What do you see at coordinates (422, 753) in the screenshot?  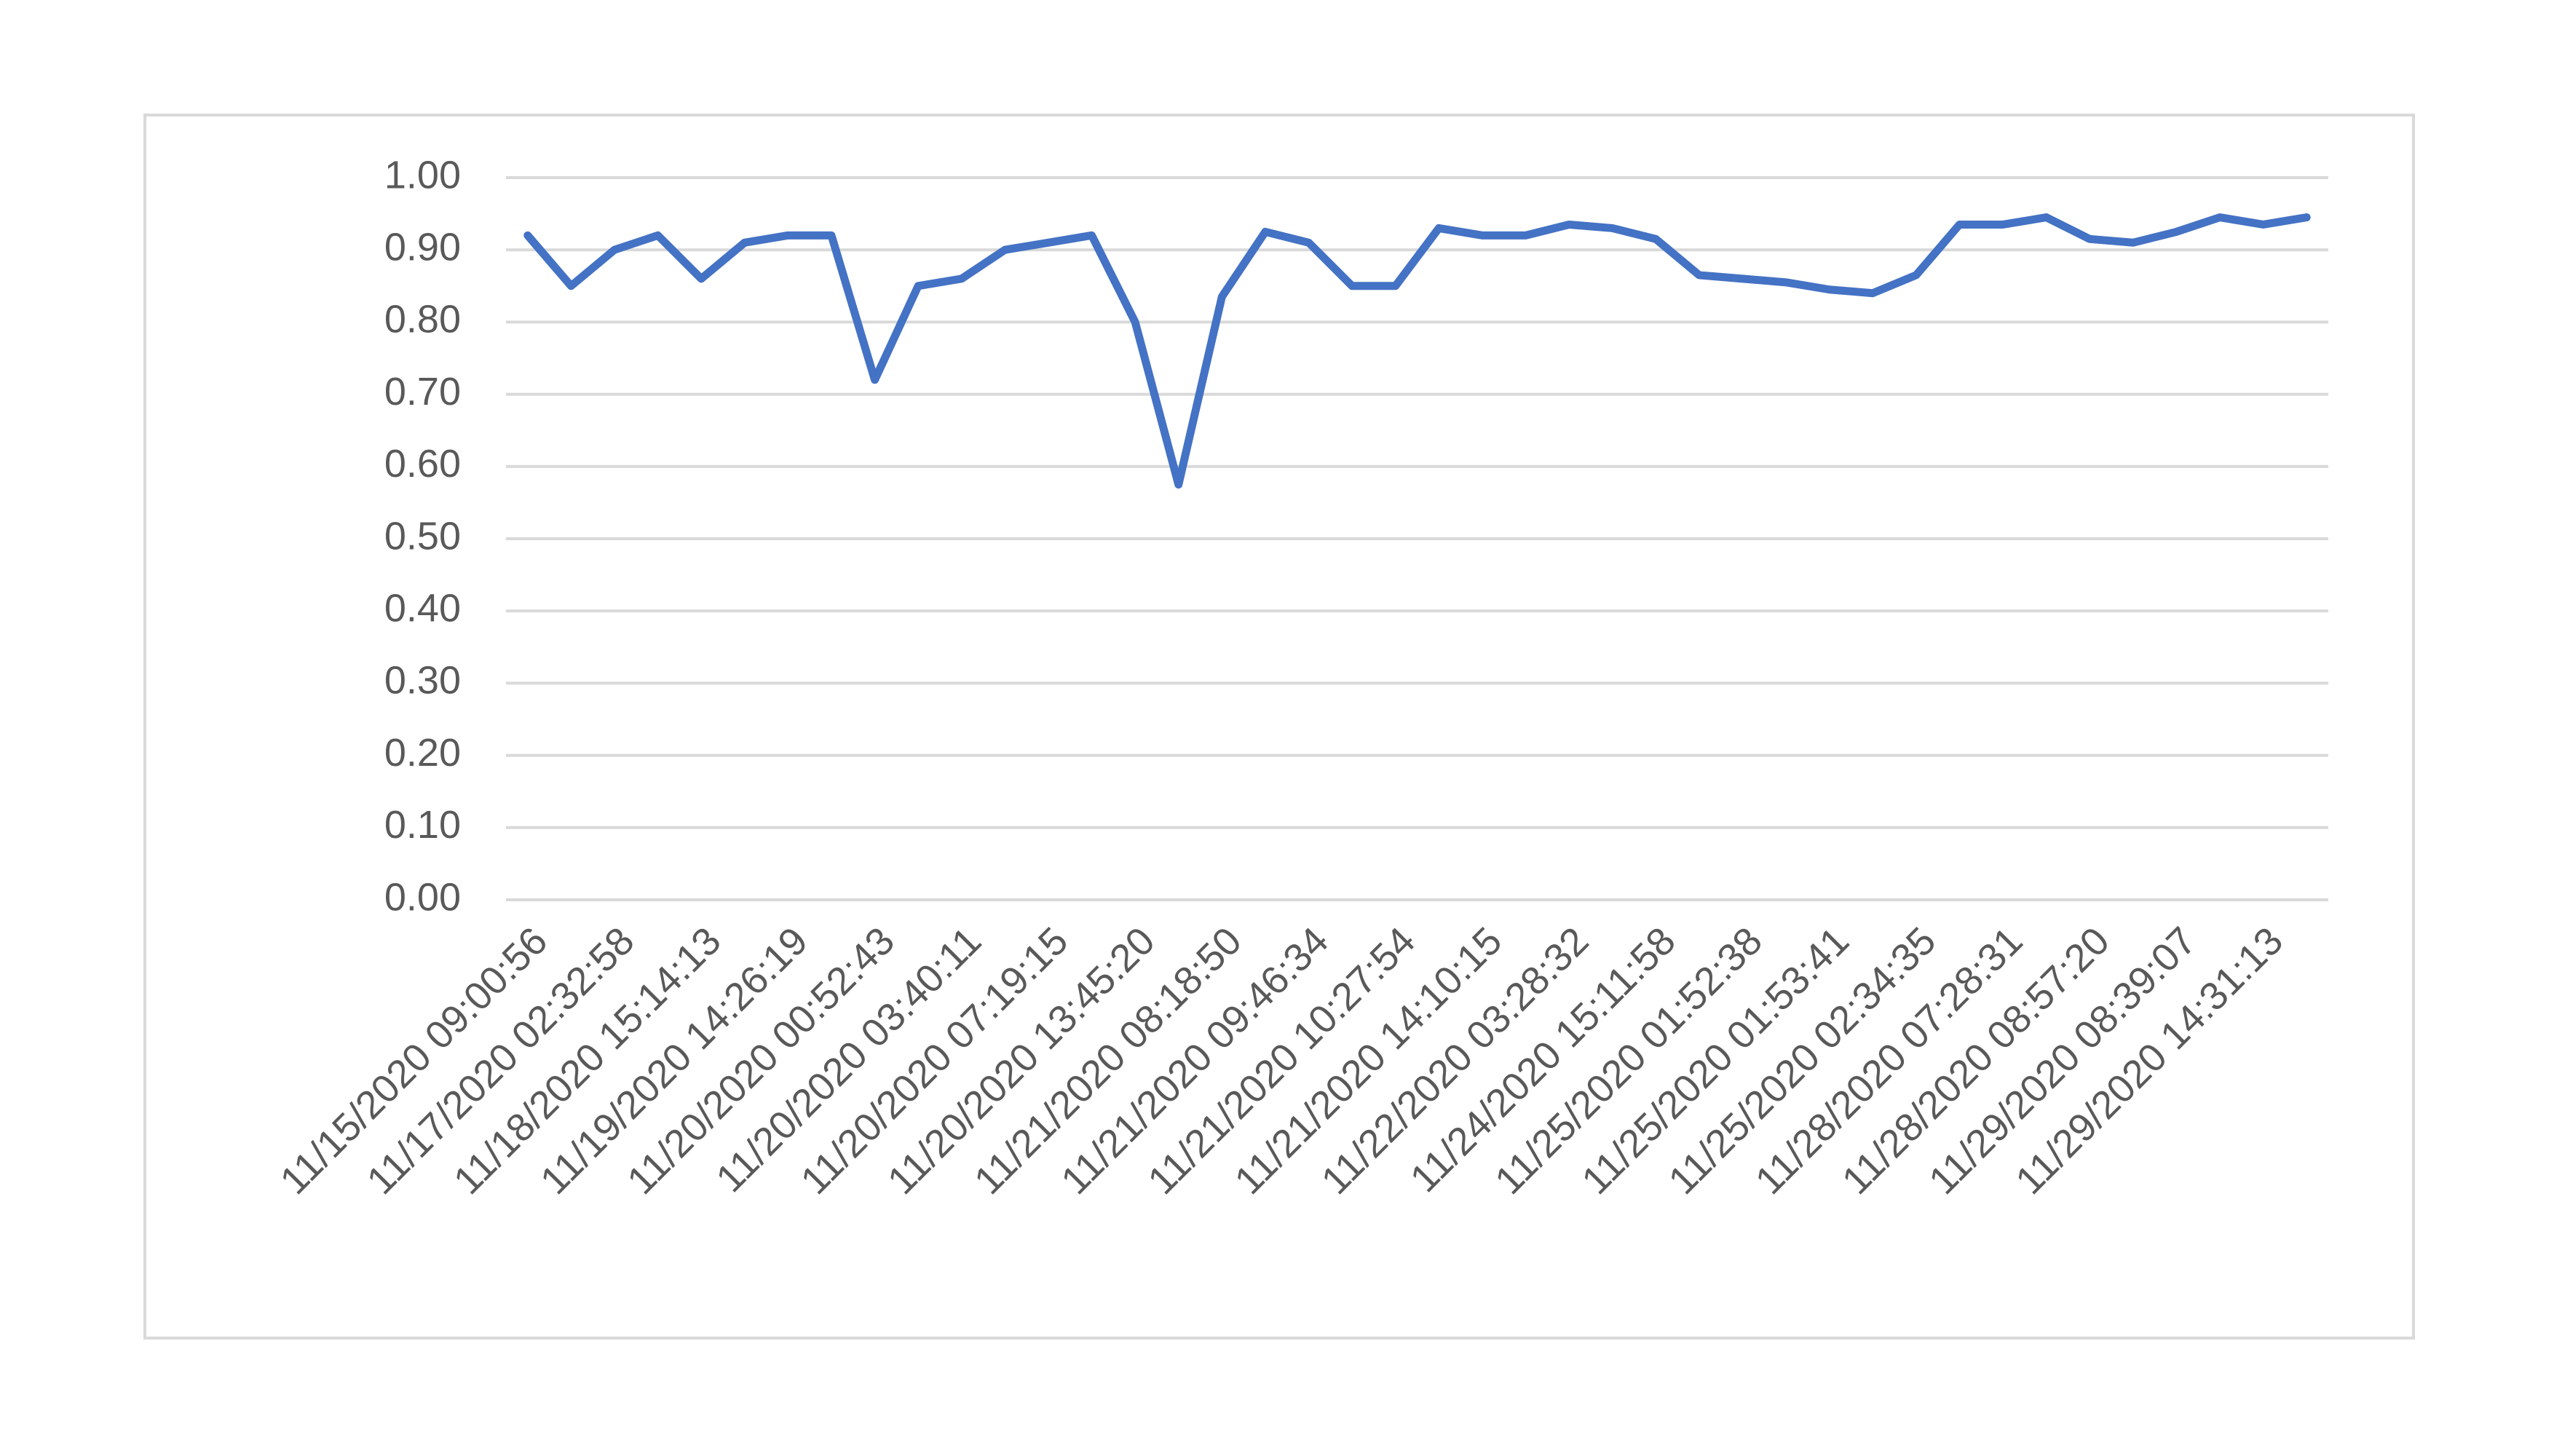 I see `y-tick-label: 0.20` at bounding box center [422, 753].